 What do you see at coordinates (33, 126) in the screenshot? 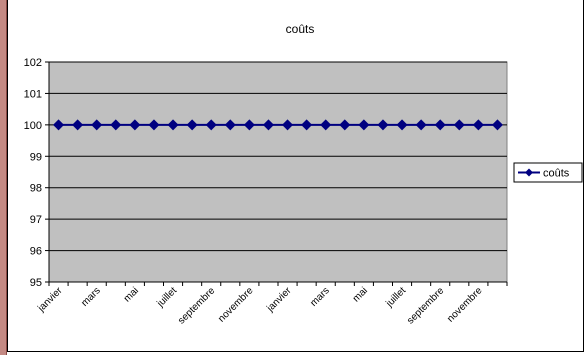
I see `y-tick-label: 100` at bounding box center [33, 126].